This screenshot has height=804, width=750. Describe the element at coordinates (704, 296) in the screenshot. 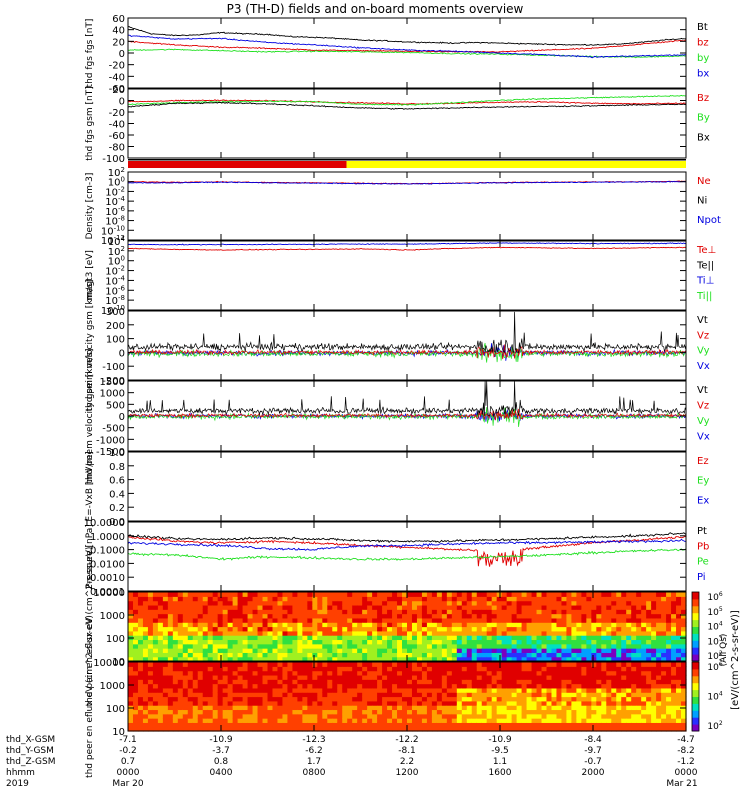

I see `legend-entry-Ti||: Ti||` at that location.